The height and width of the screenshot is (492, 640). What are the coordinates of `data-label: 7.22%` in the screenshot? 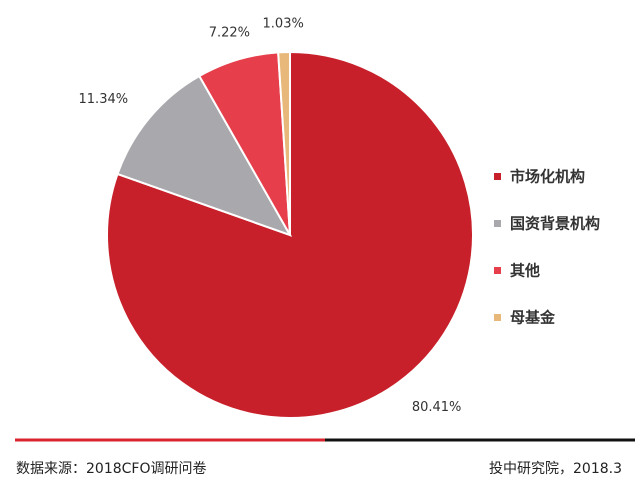 It's located at (229, 32).